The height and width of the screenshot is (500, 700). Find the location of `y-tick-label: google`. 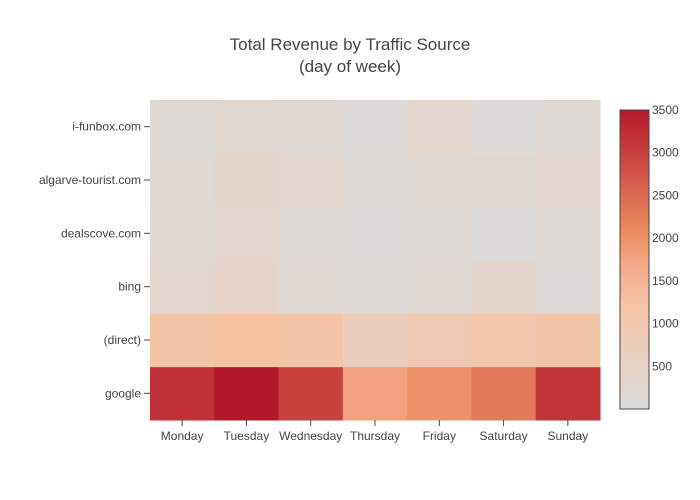

y-tick-label: google is located at coordinates (123, 393).